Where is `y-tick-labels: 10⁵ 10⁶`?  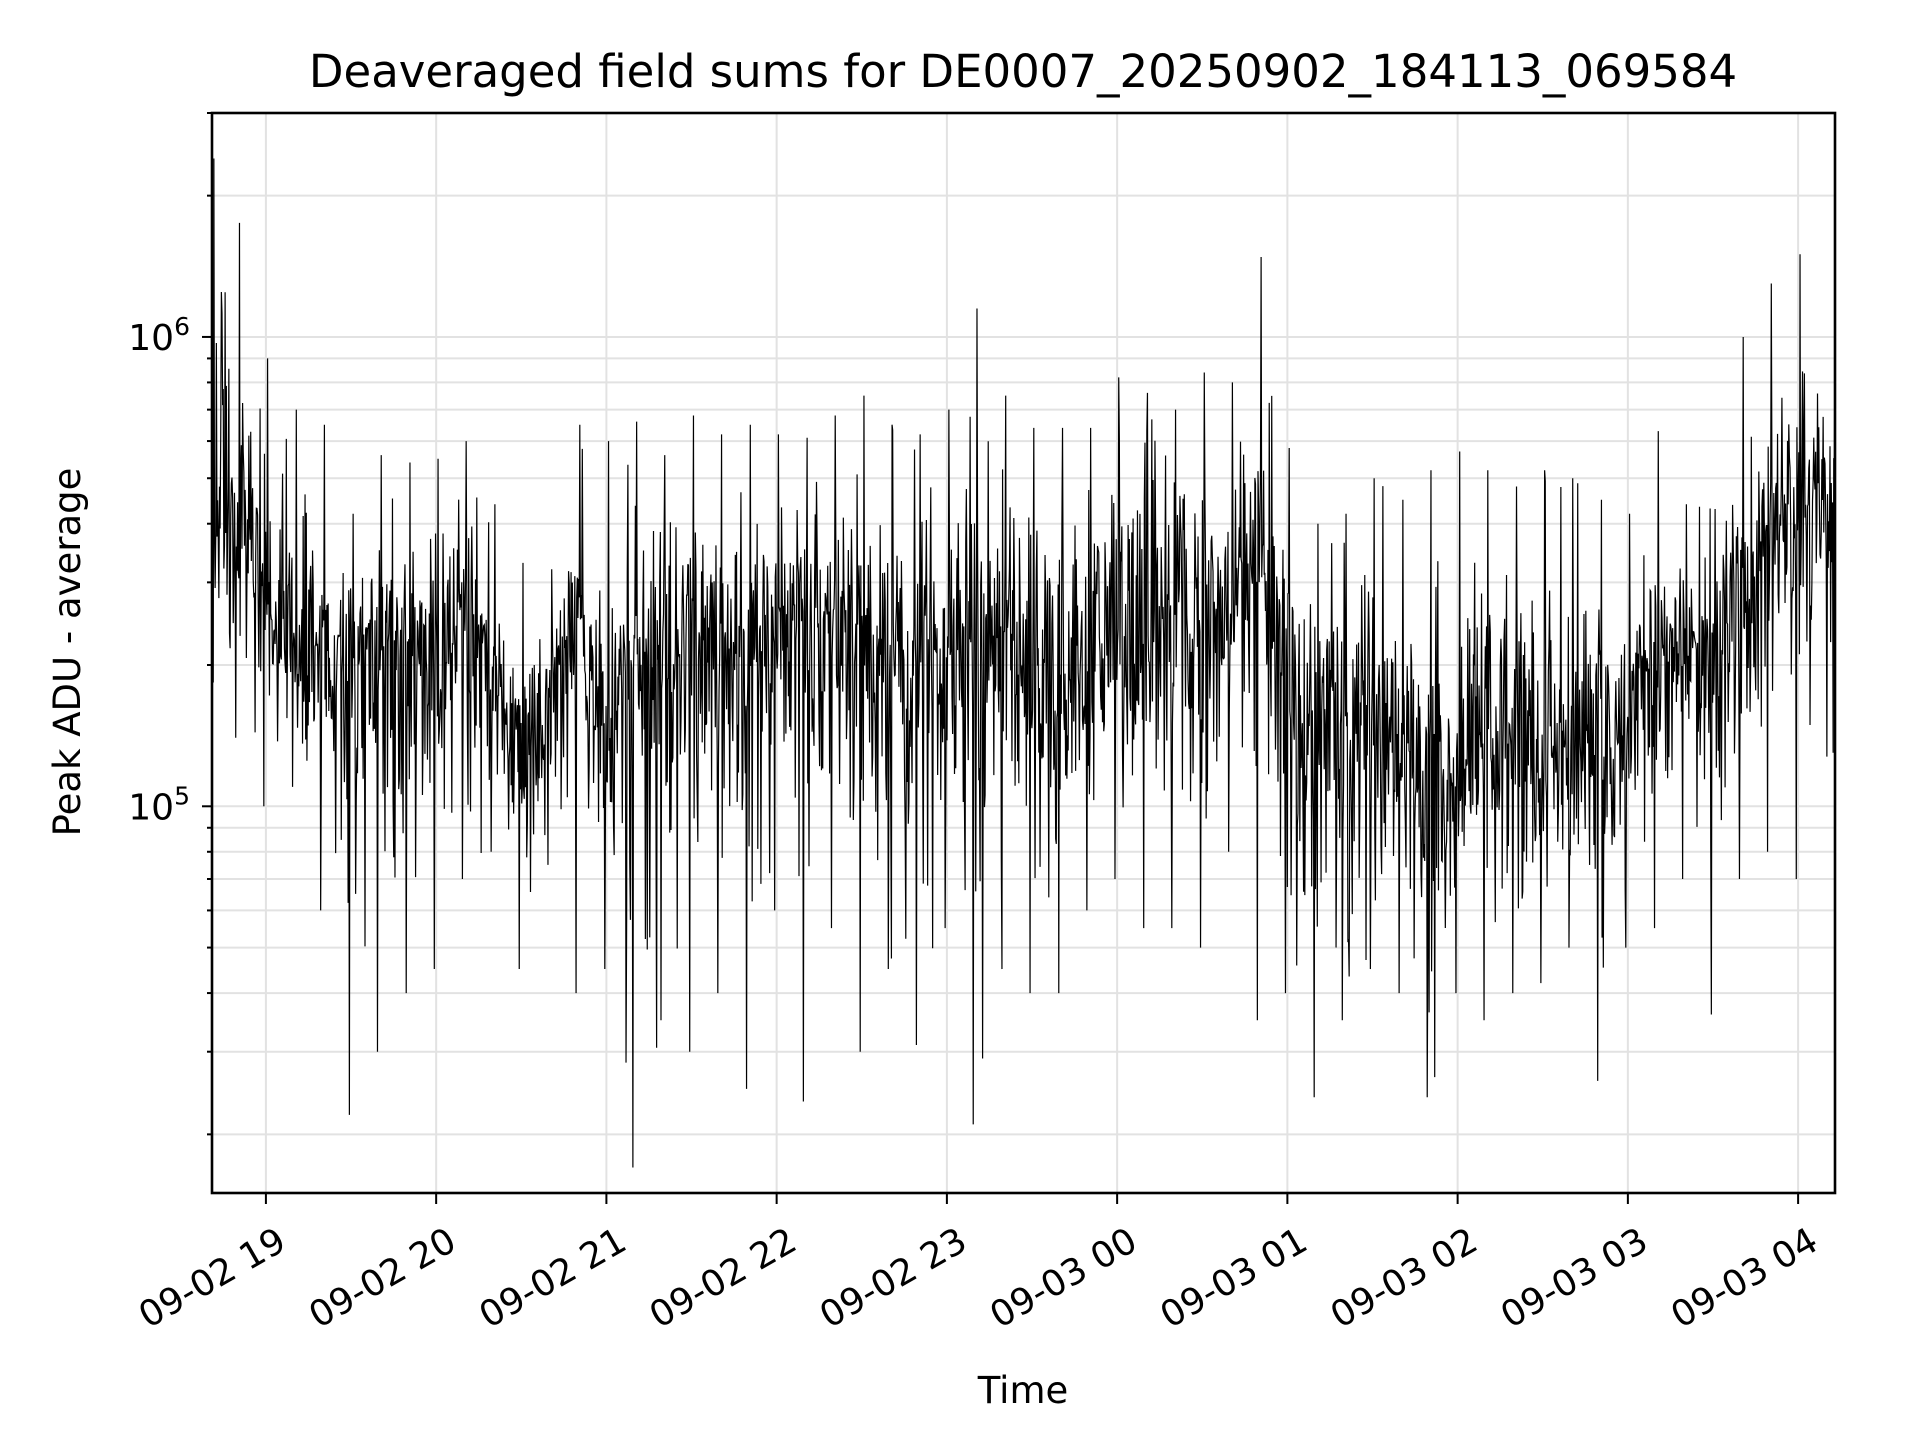 y-tick-labels: 10⁵ 10⁶ is located at coordinates (159, 570).